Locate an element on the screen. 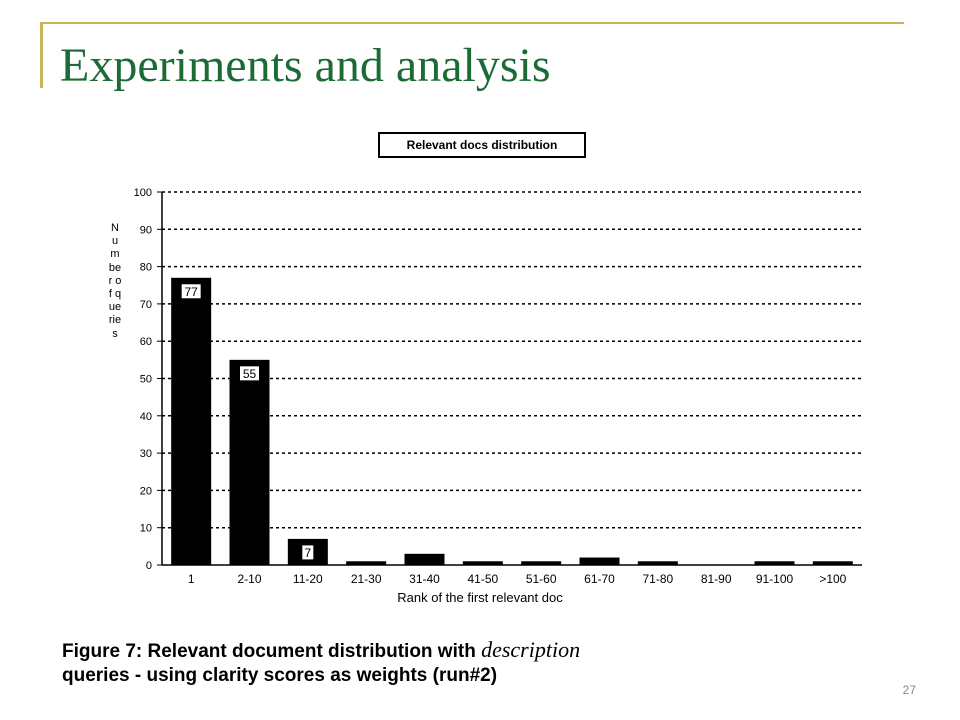  x-tick-label: 21-30 is located at coordinates (366, 579).